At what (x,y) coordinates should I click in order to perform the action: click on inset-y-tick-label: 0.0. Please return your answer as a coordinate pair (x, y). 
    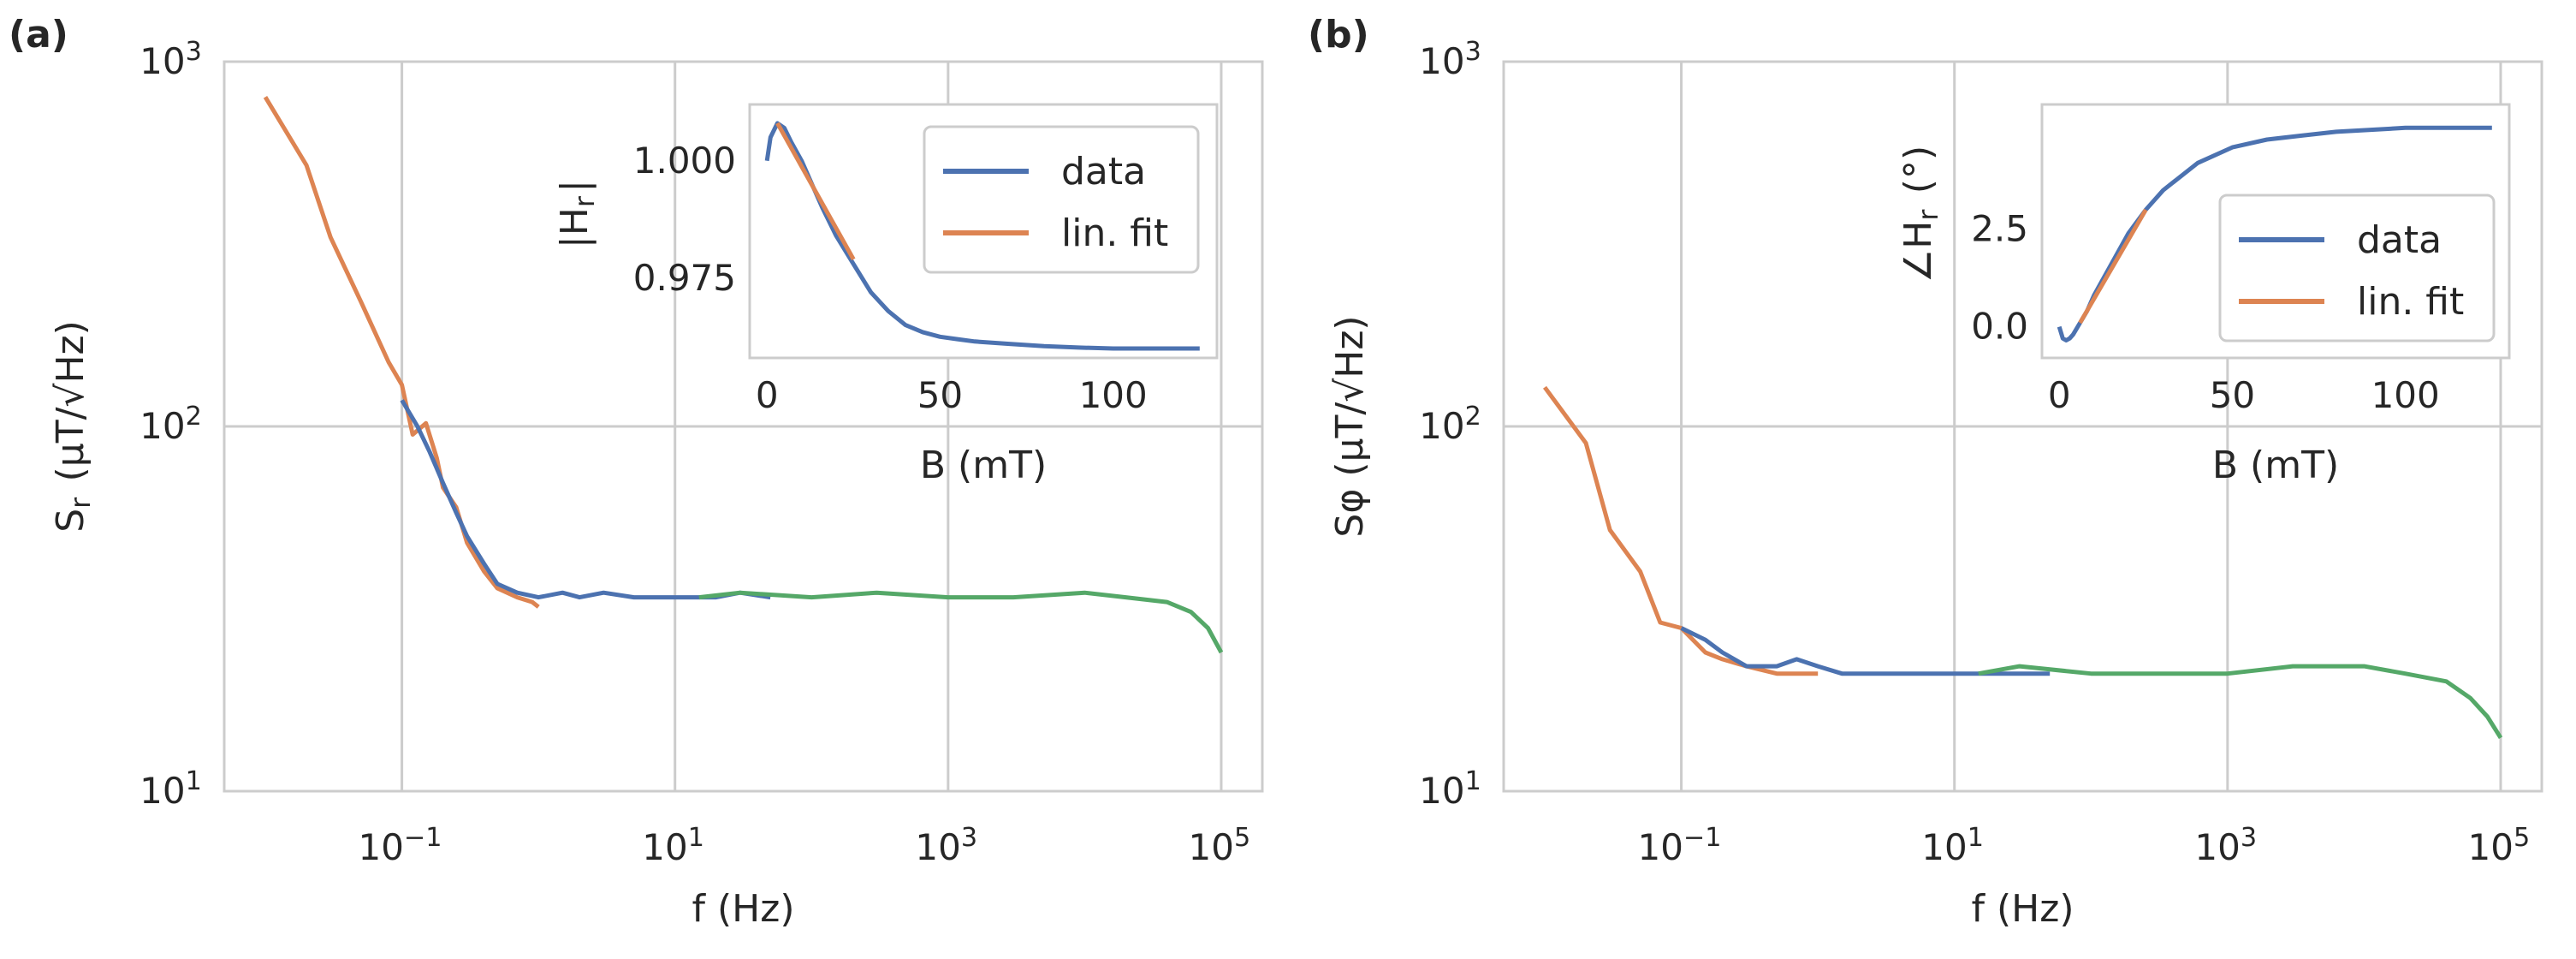
    Looking at the image, I should click on (1999, 327).